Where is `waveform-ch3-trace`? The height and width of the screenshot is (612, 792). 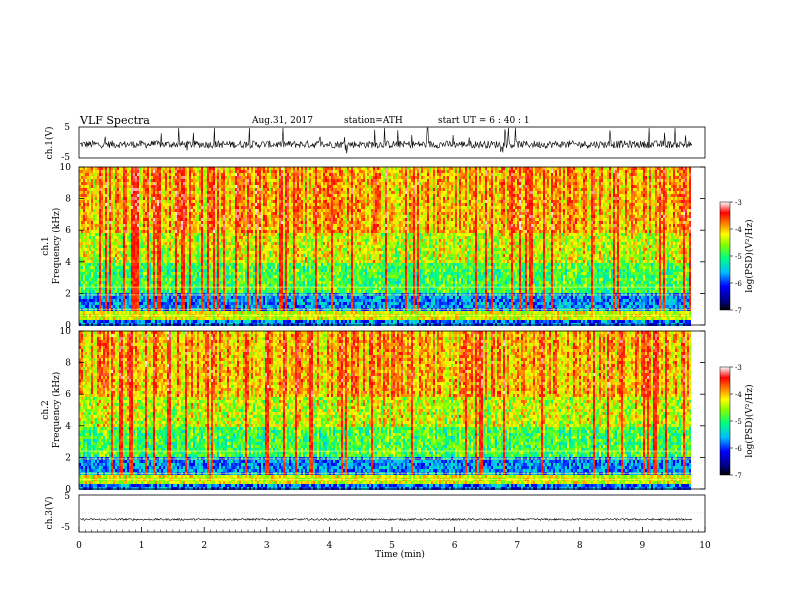
waveform-ch3-trace is located at coordinates (386, 520).